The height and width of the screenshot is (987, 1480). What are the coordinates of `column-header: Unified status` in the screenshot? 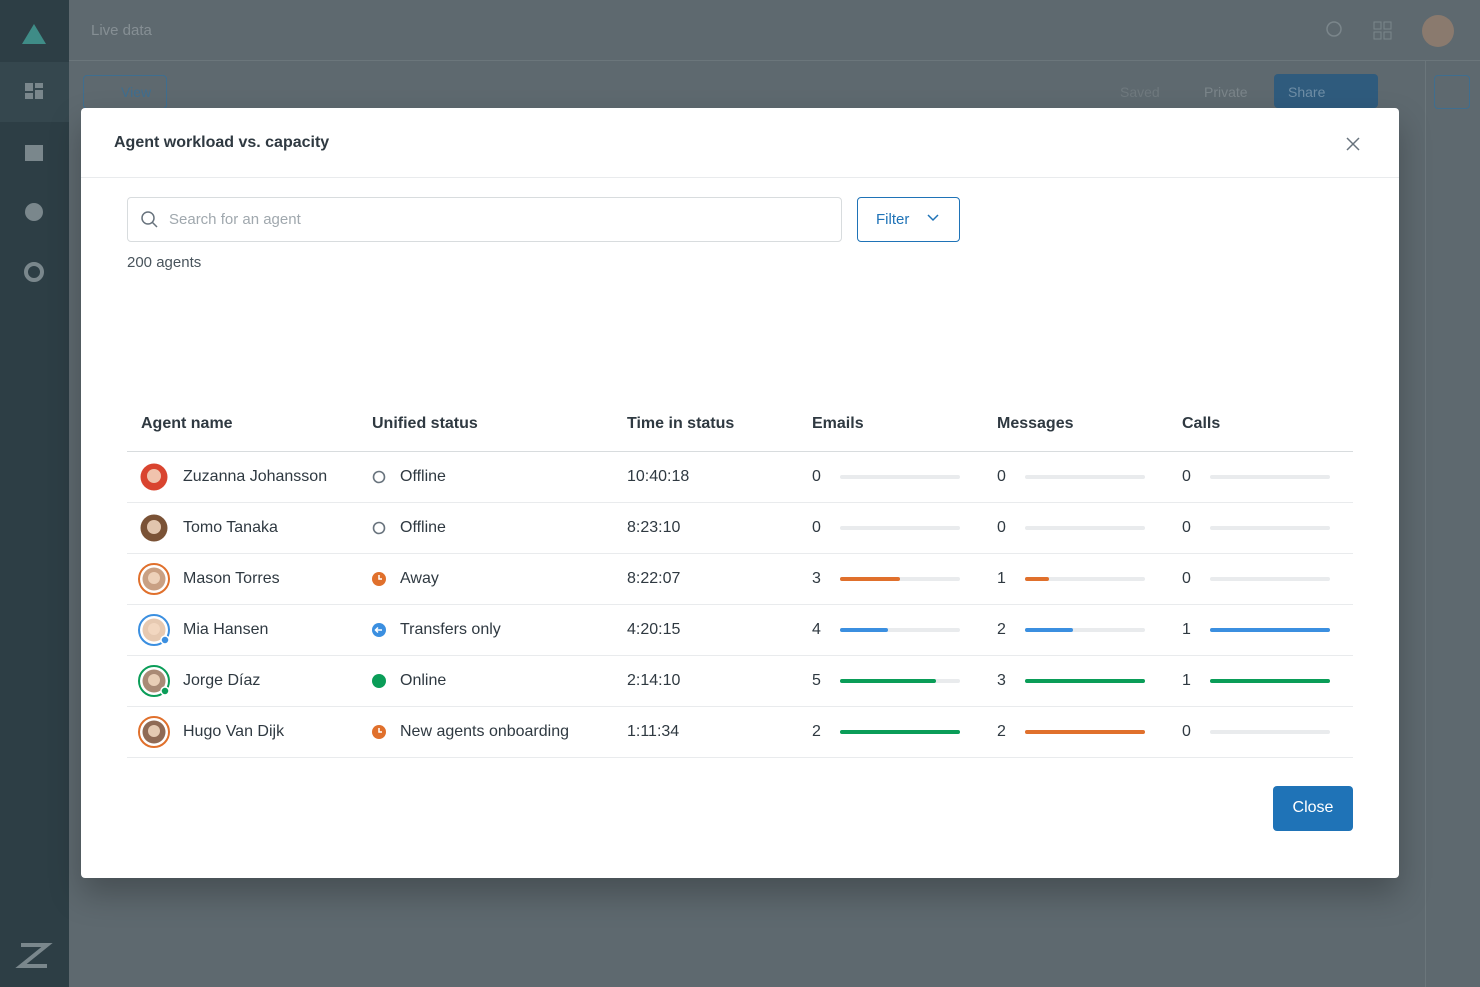 It's located at (425, 423).